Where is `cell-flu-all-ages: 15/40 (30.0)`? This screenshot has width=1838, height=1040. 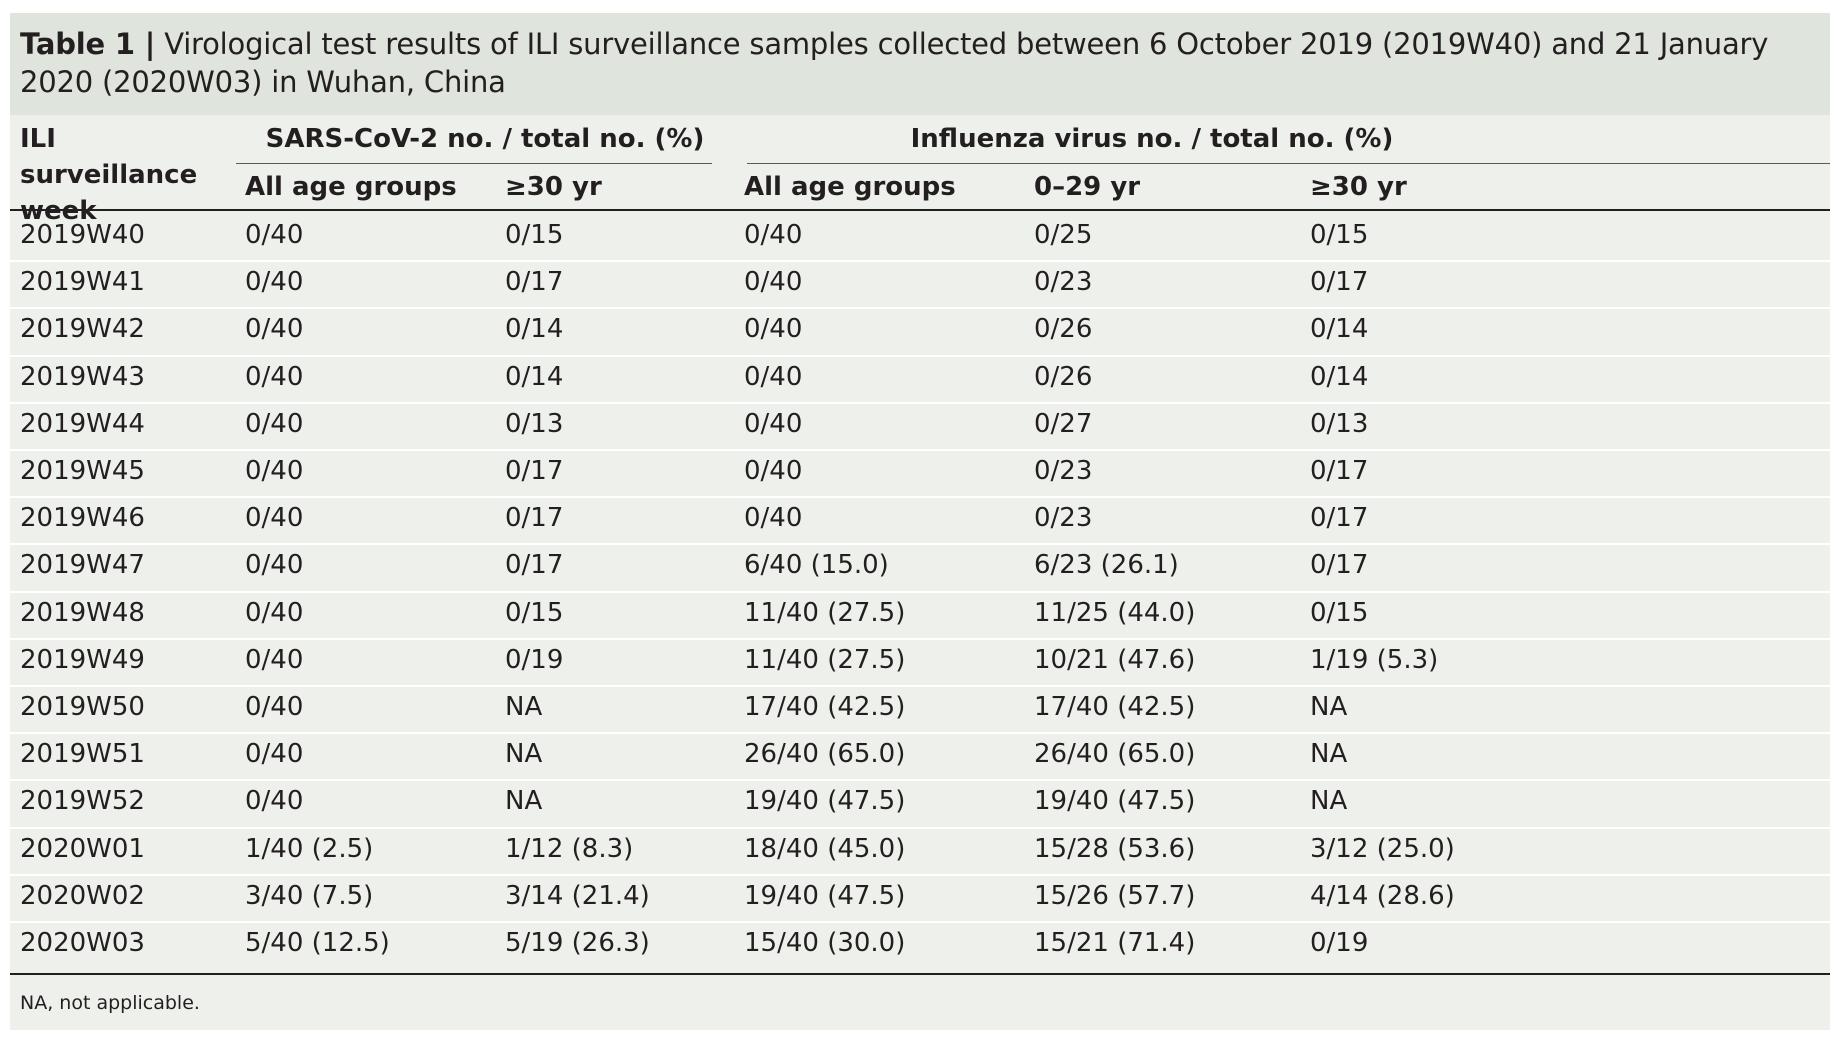 cell-flu-all-ages: 15/40 (30.0) is located at coordinates (825, 943).